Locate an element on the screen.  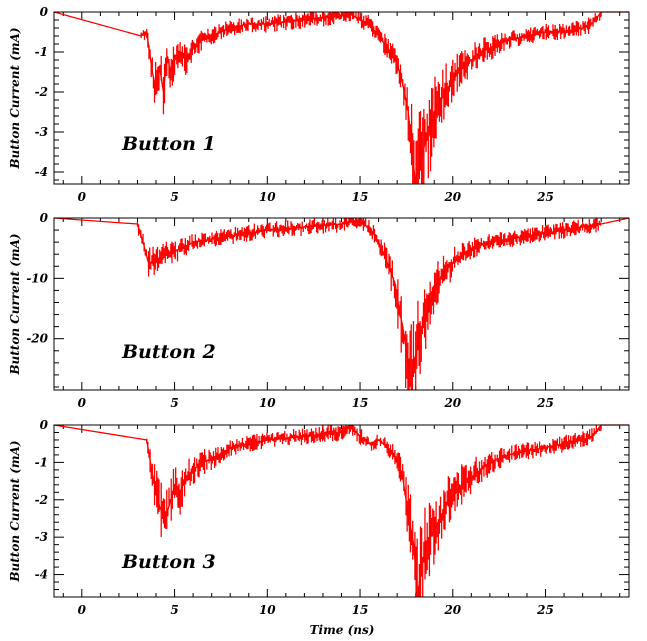
panel-1-label: Button 1 is located at coordinates (168, 144).